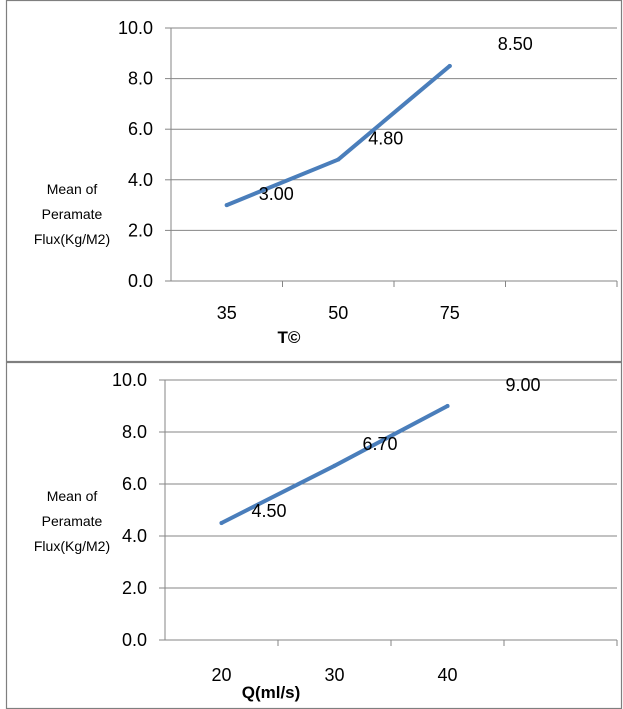  I want to click on data-label: 8.50, so click(515, 44).